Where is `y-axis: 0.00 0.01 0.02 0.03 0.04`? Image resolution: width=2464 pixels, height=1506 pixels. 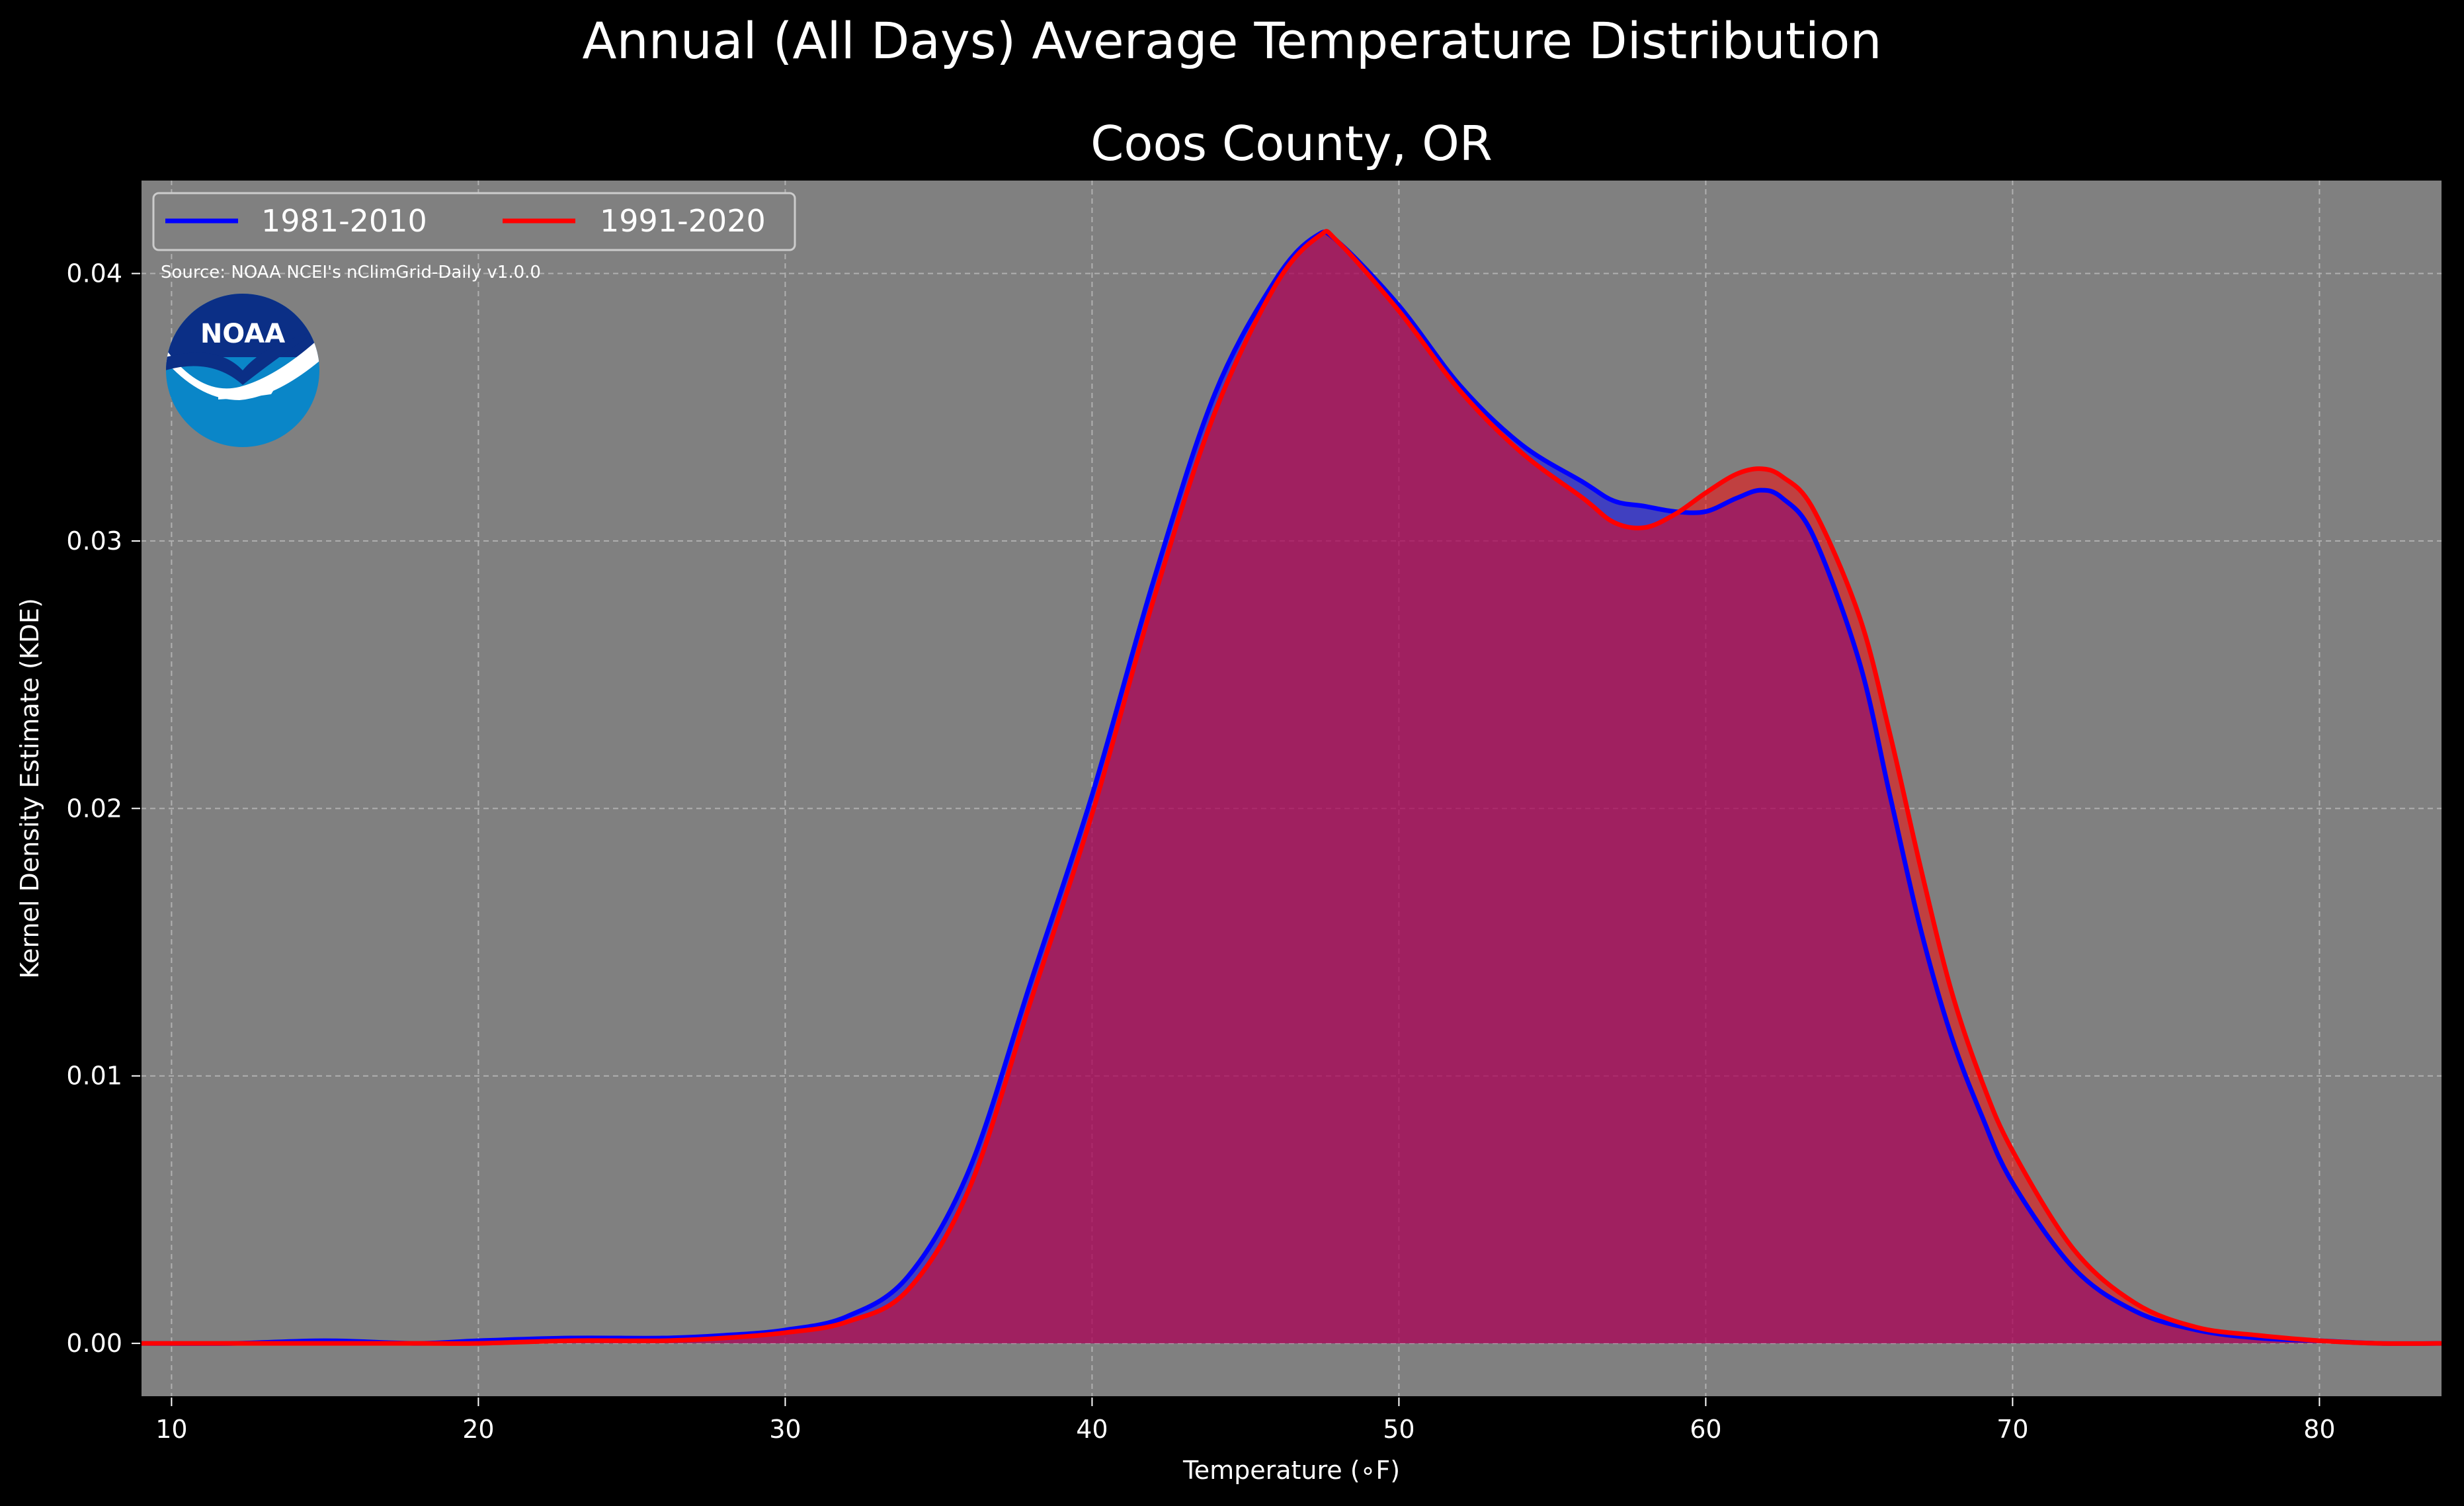
y-axis: 0.00 0.01 0.02 0.03 0.04 is located at coordinates (103, 809).